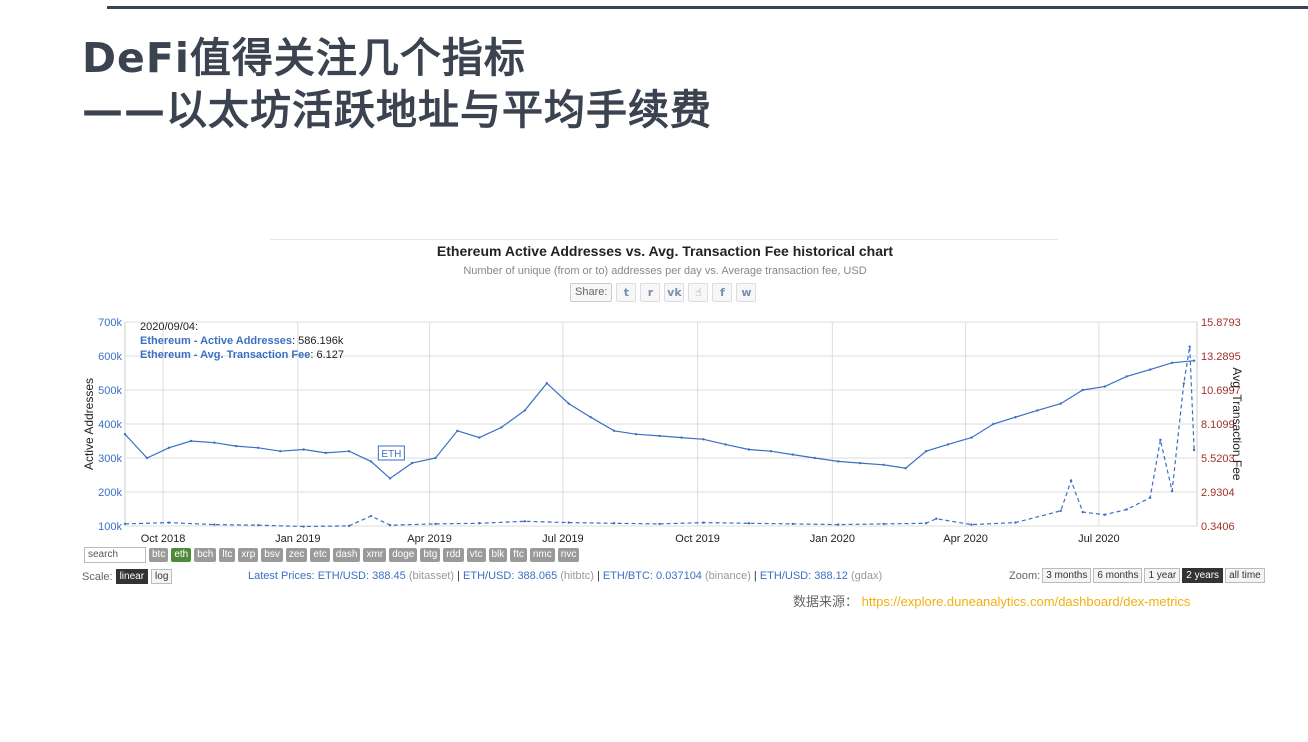 The height and width of the screenshot is (742, 1308). What do you see at coordinates (205, 555) in the screenshot?
I see `ticker-bch: bch` at bounding box center [205, 555].